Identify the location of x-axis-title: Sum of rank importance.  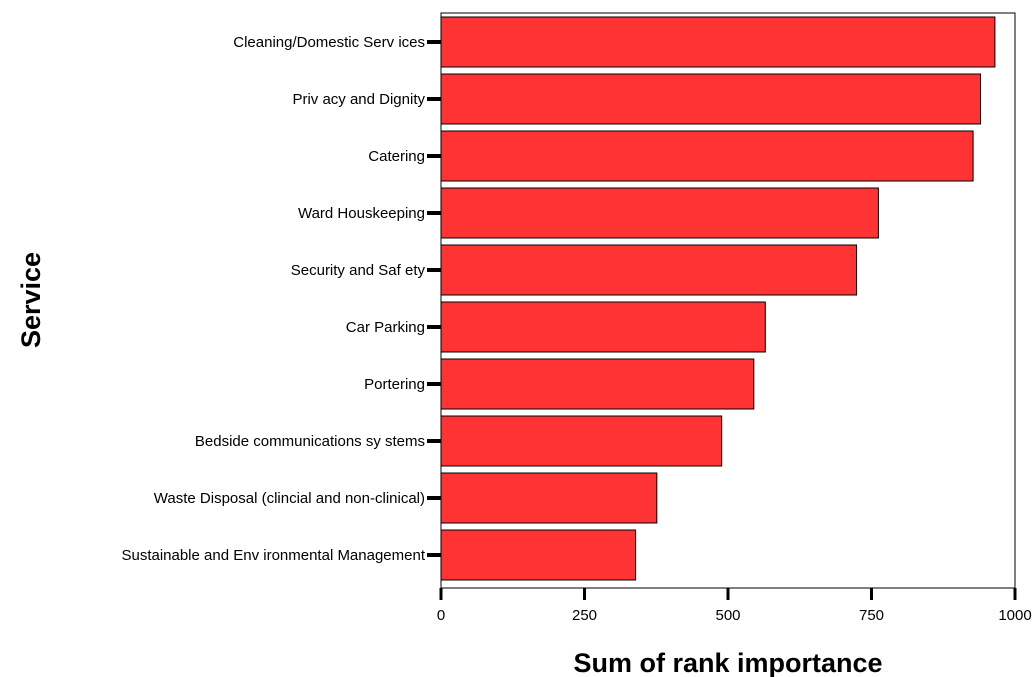
(727, 662).